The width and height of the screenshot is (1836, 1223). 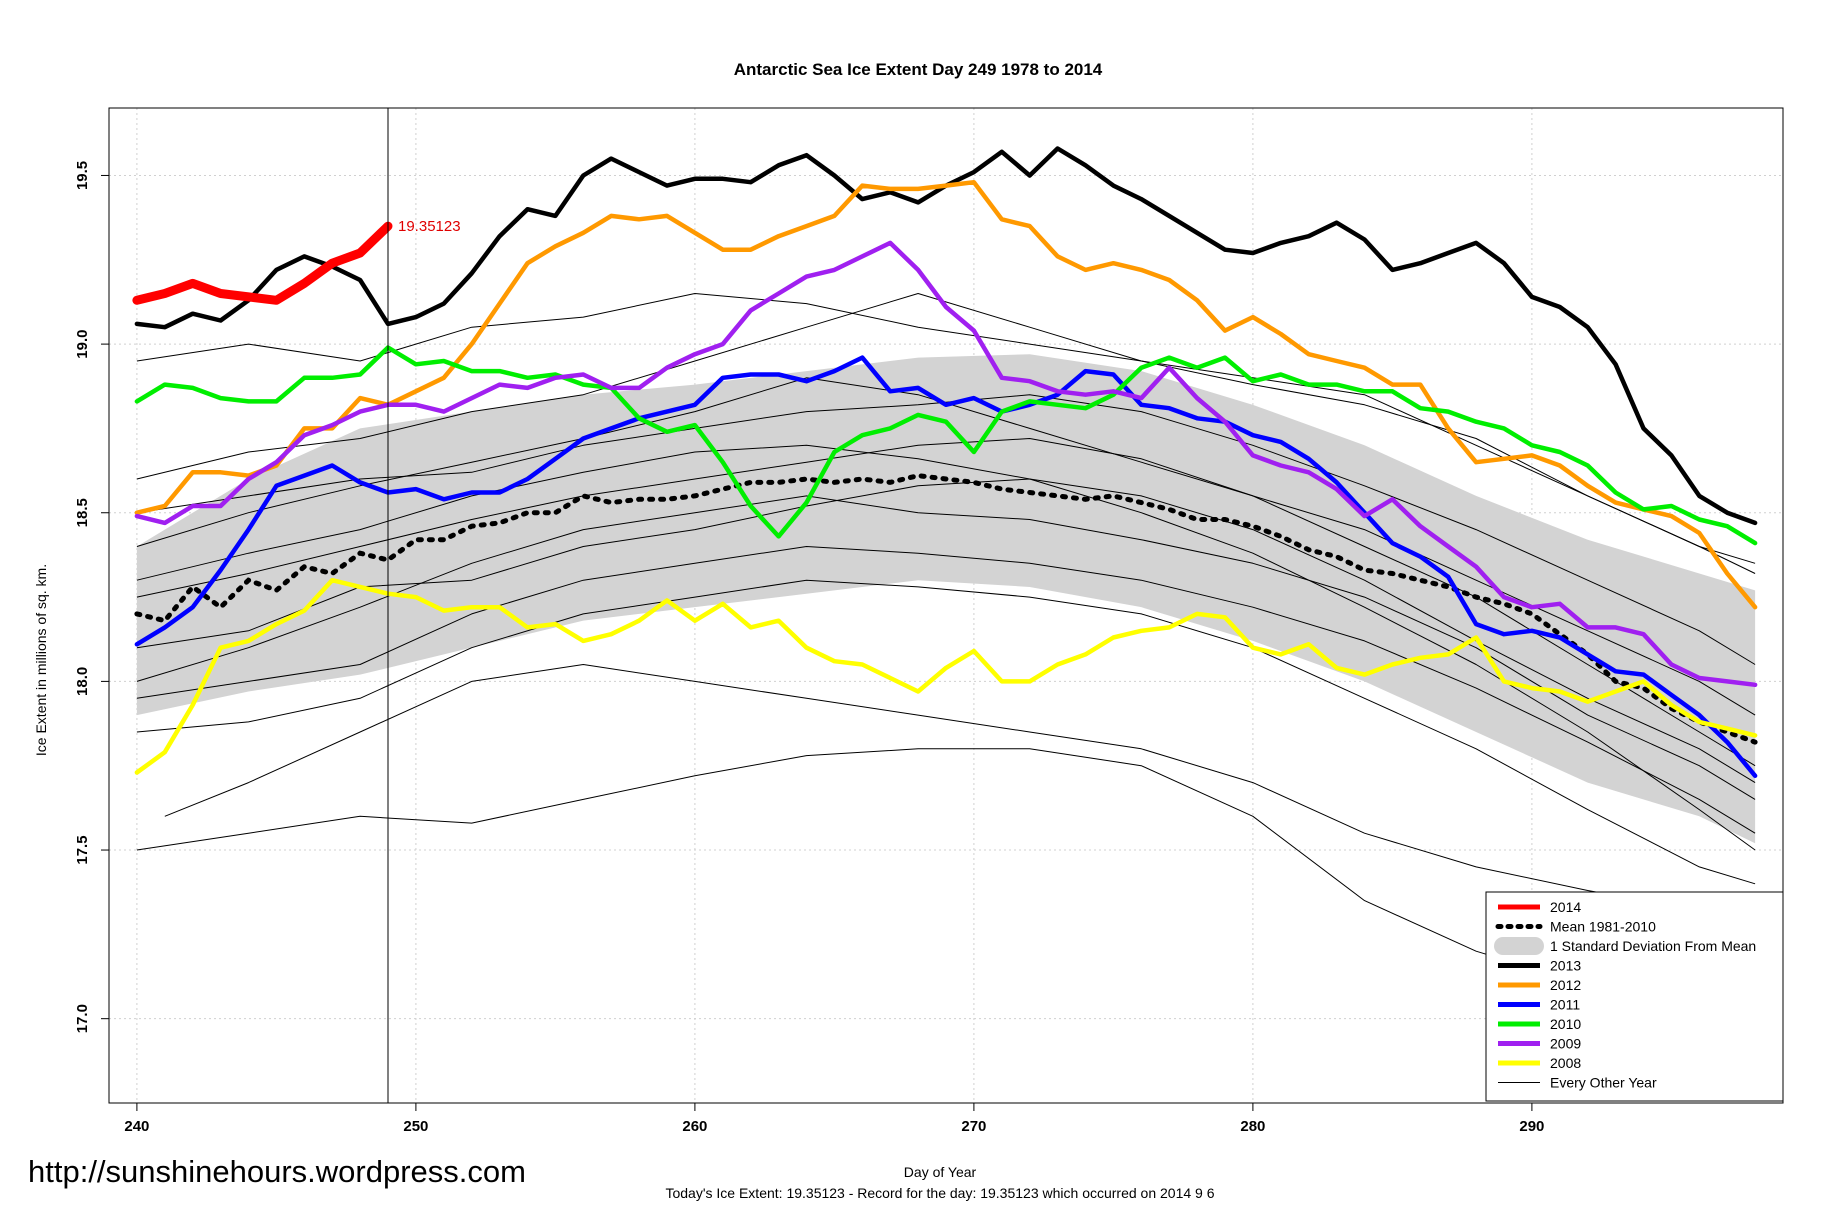 What do you see at coordinates (1565, 907) in the screenshot?
I see `legend-label: 2014` at bounding box center [1565, 907].